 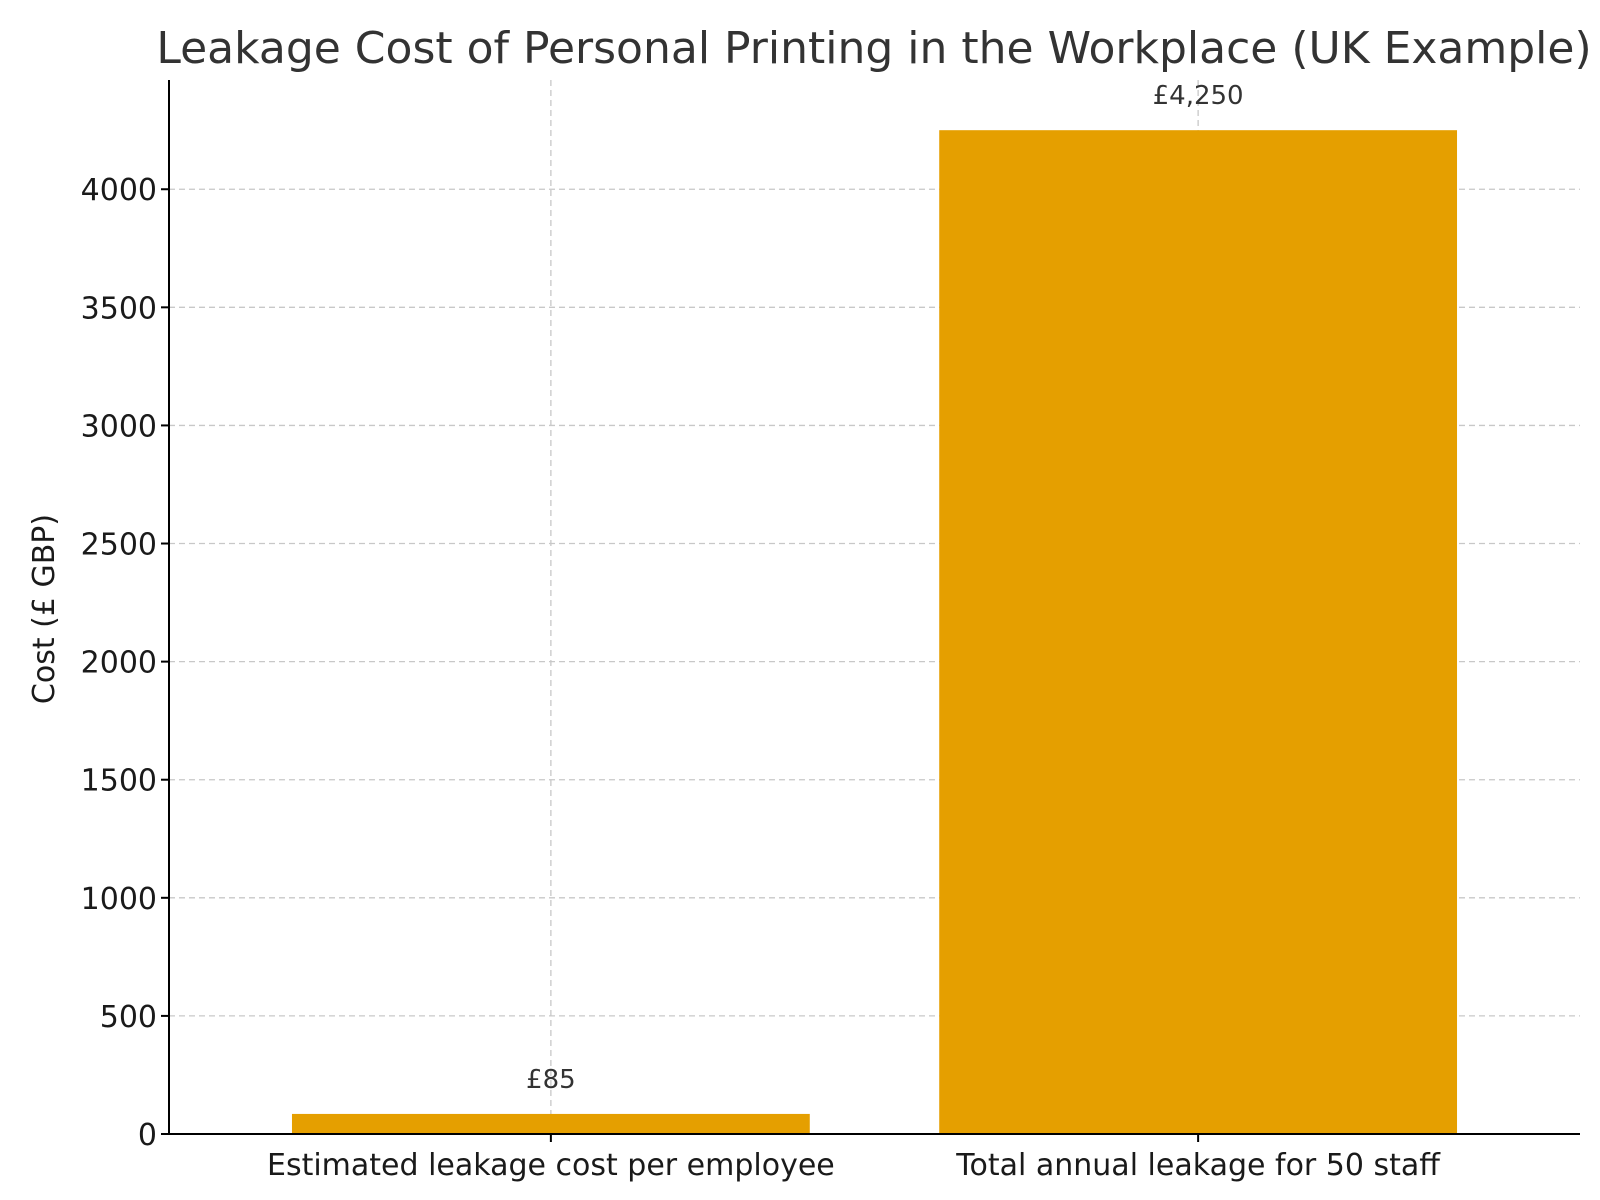 What do you see at coordinates (119, 308) in the screenshot?
I see `y-tick-label: 3500` at bounding box center [119, 308].